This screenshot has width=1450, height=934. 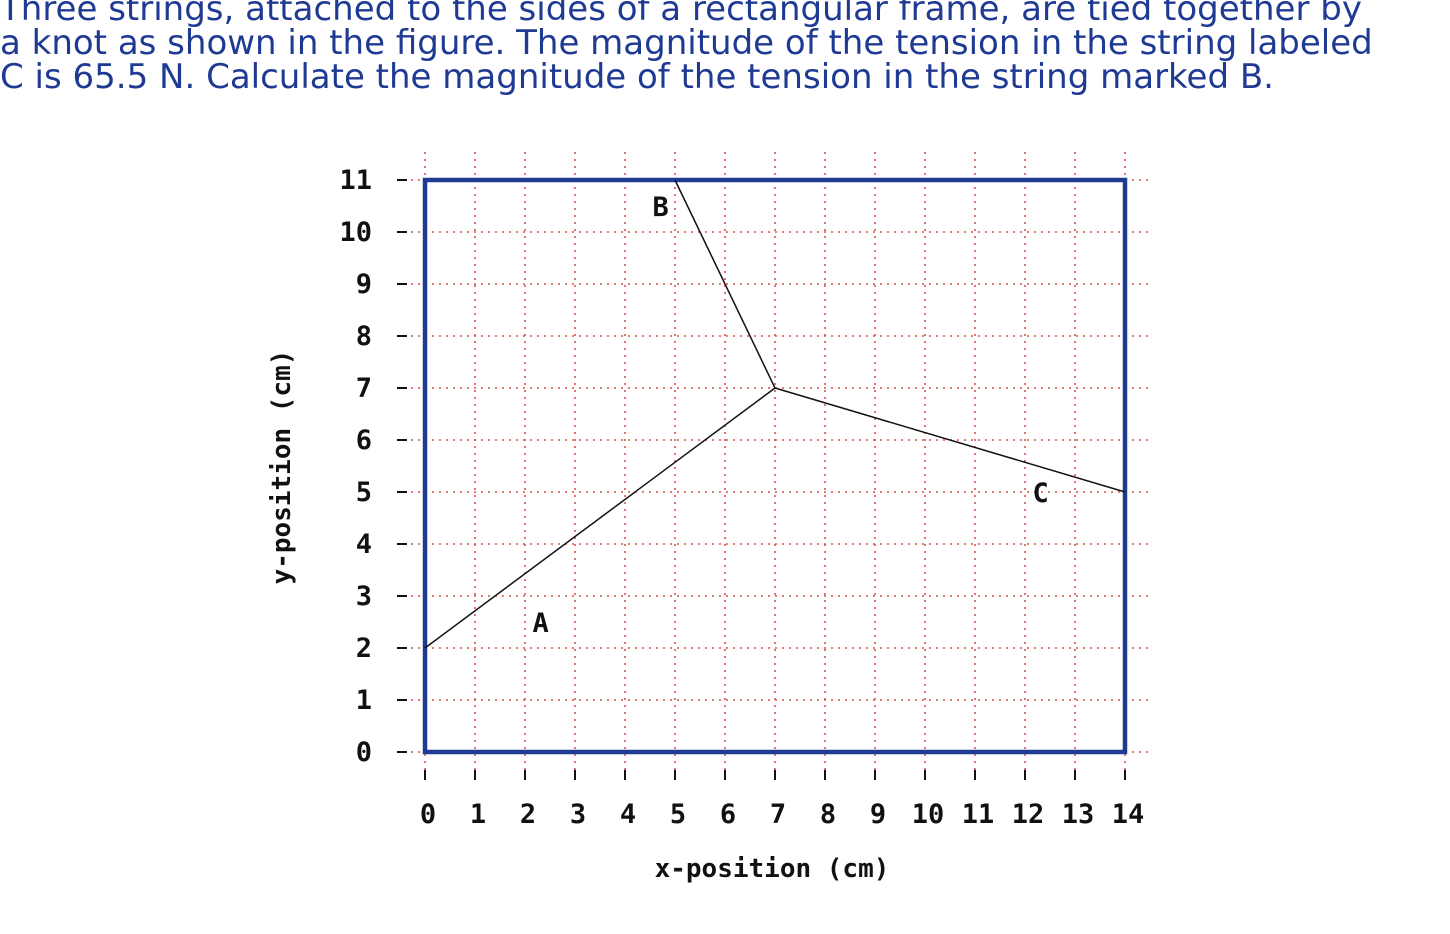 What do you see at coordinates (478, 814) in the screenshot?
I see `x-tick-label: 1` at bounding box center [478, 814].